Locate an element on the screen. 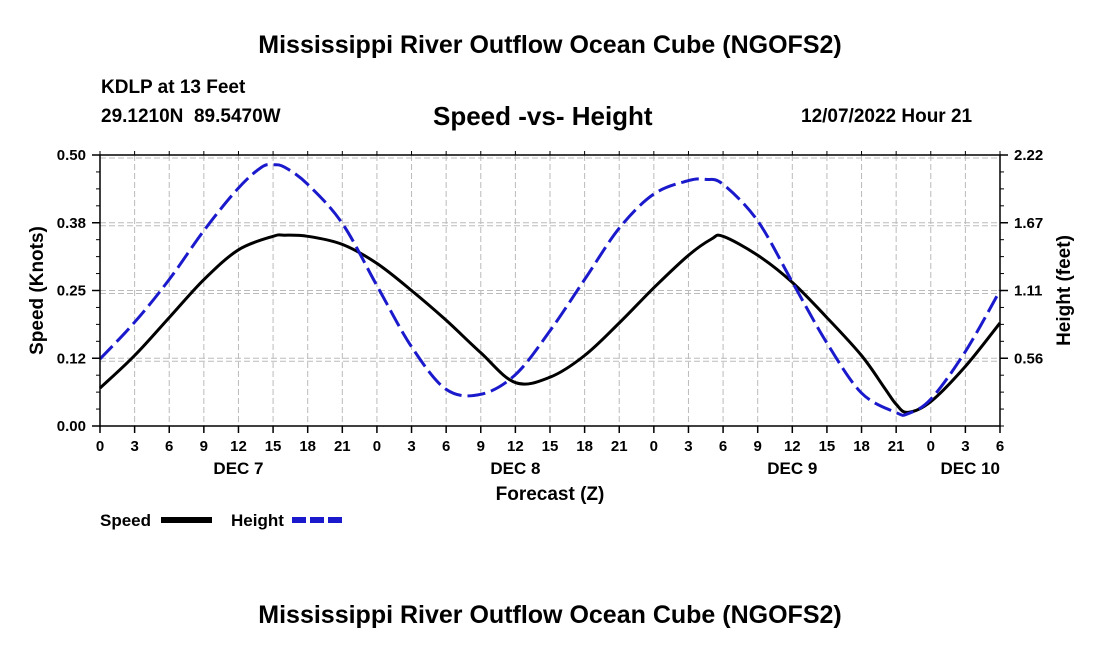 The width and height of the screenshot is (1100, 650). day-label: DEC 8 is located at coordinates (515, 468).